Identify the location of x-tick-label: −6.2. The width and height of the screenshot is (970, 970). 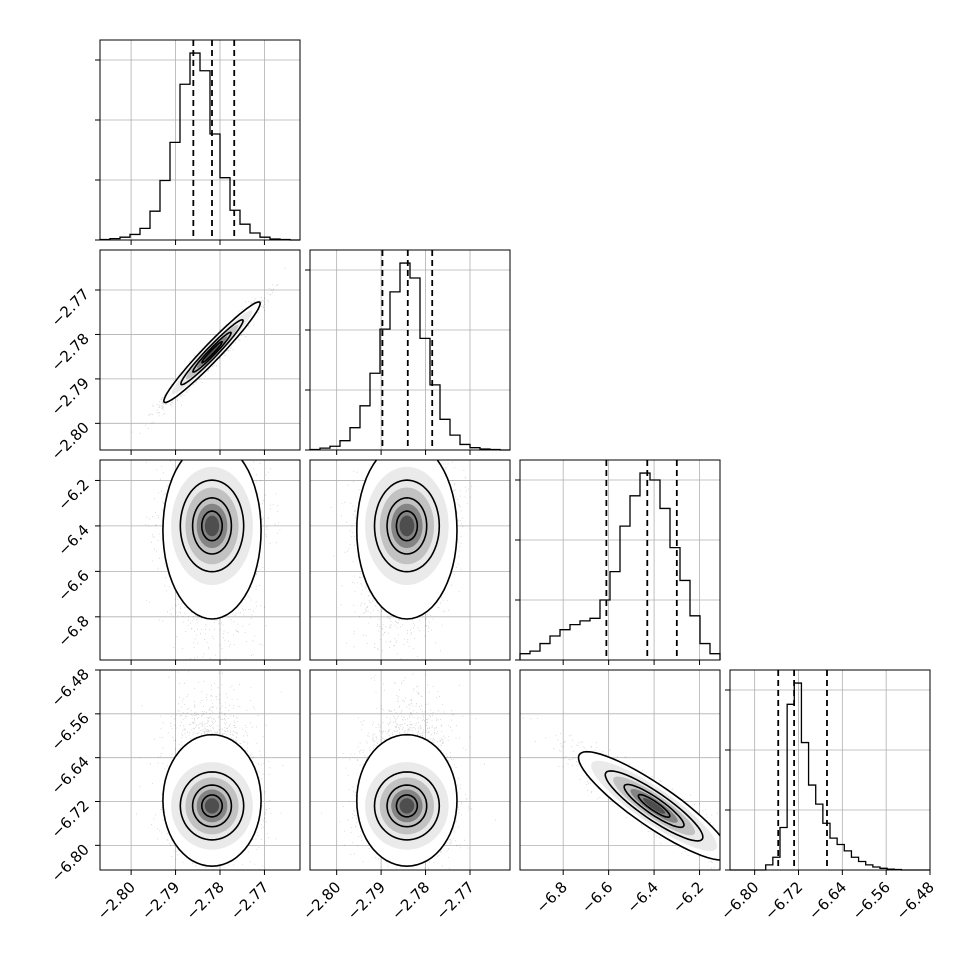
(688, 897).